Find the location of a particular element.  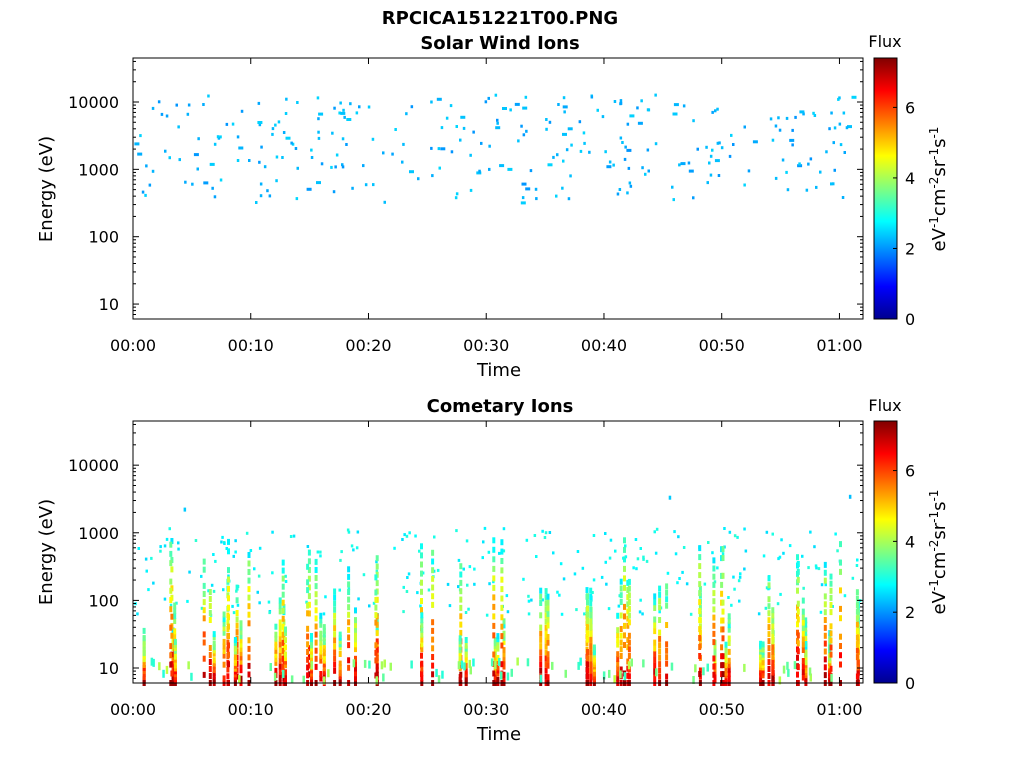

y-tick-label: 100 is located at coordinates (103, 237).